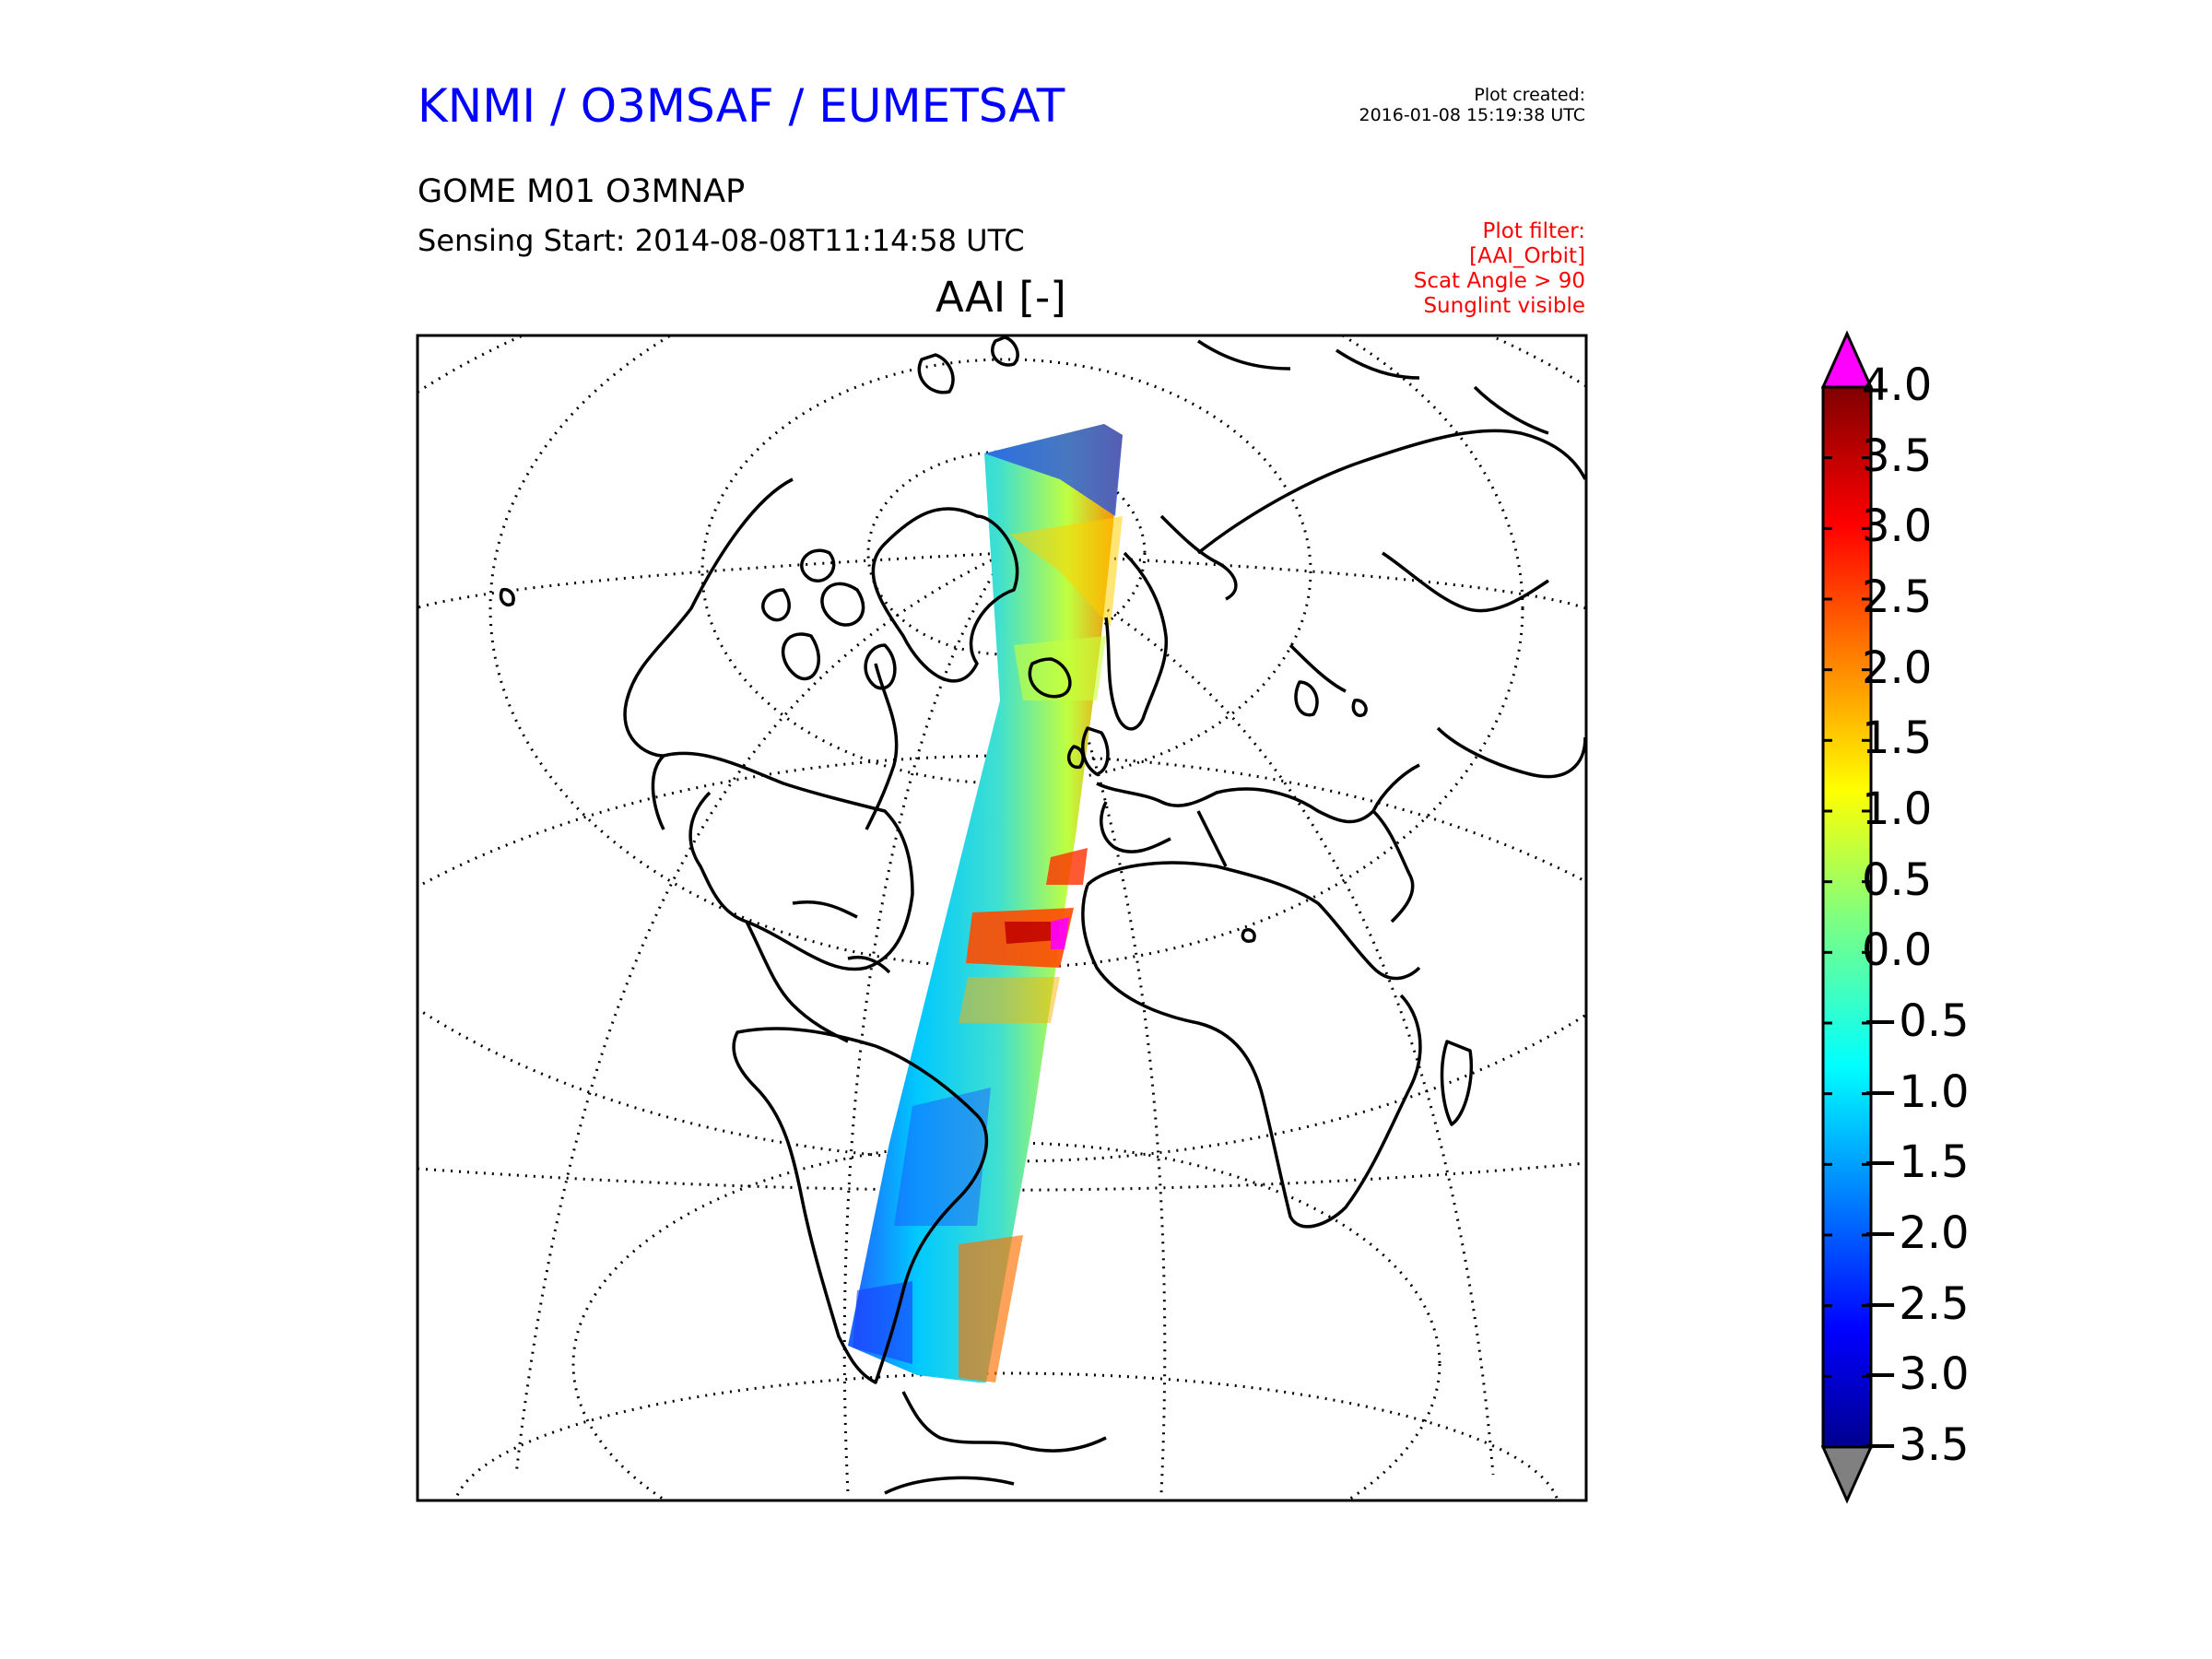  Describe the element at coordinates (1897, 526) in the screenshot. I see `colorbar-tick-label: 3.0` at that location.